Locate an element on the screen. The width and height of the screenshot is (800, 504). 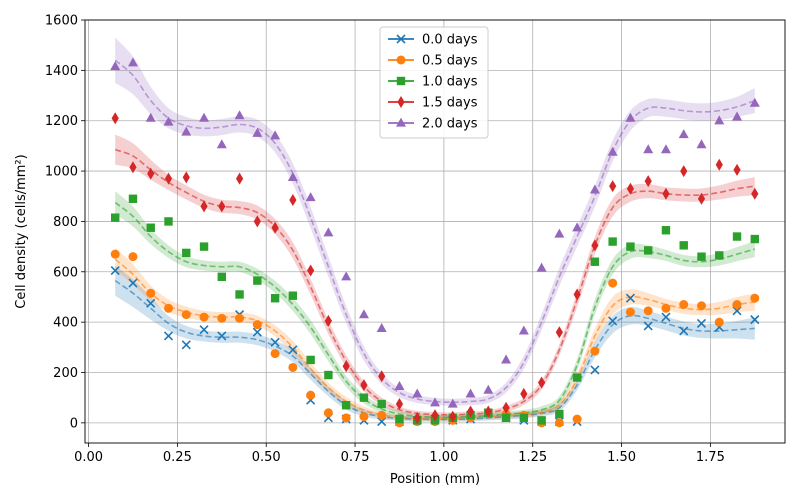
y-axis-title: Cell density (cells/mm²) is located at coordinates (21, 231).